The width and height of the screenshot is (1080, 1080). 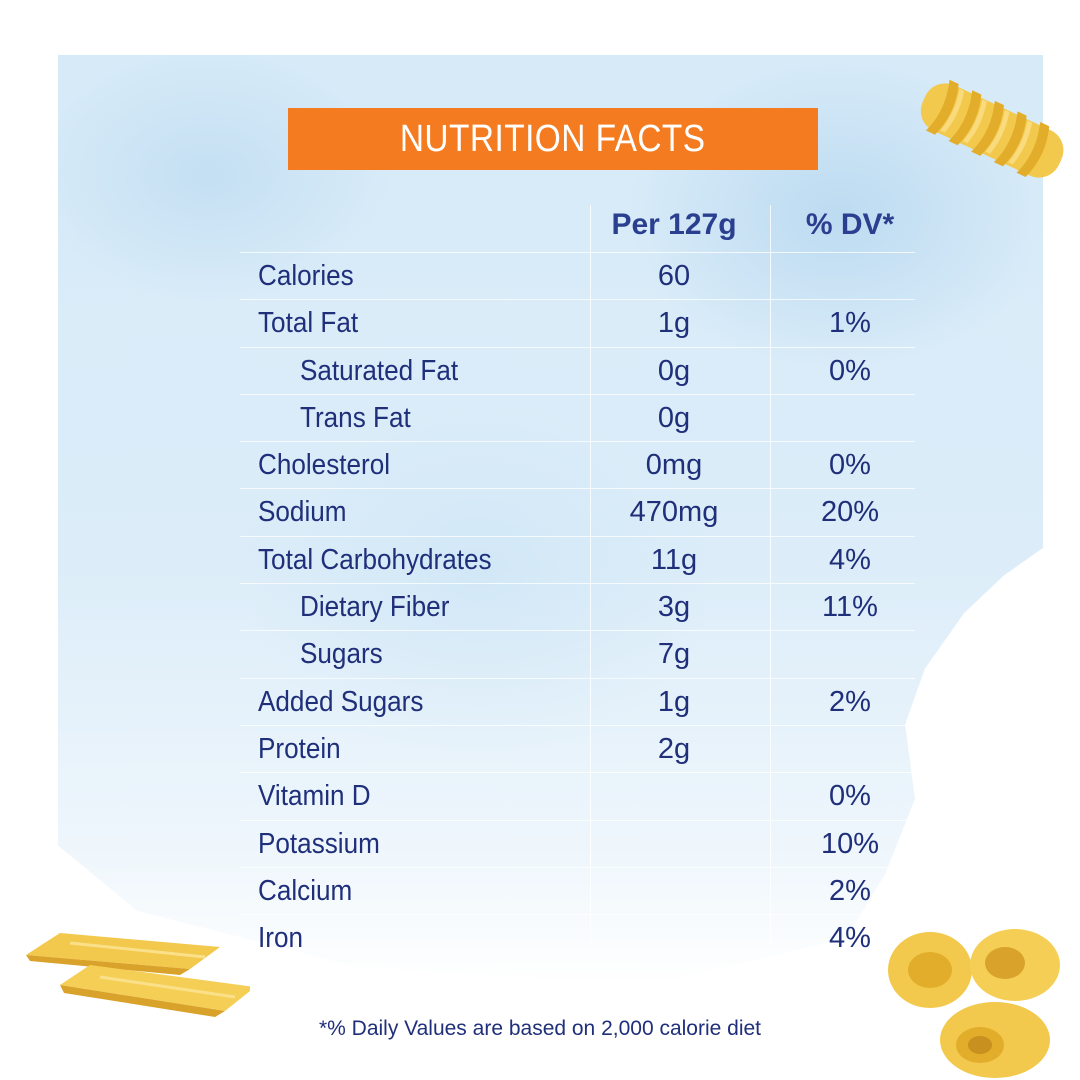 I want to click on nutrient-amount: 11g, so click(x=674, y=559).